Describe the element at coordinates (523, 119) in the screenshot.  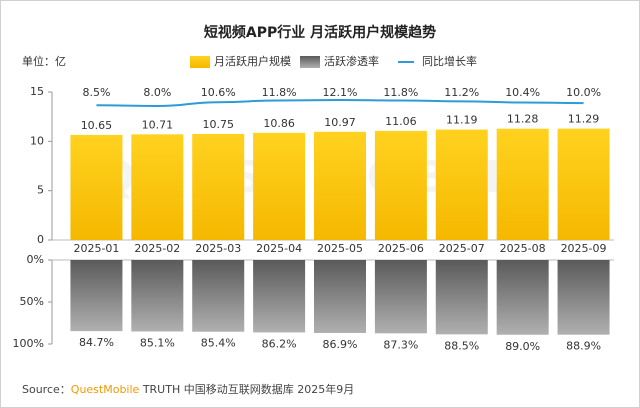
I see `value-label: 11.28` at that location.